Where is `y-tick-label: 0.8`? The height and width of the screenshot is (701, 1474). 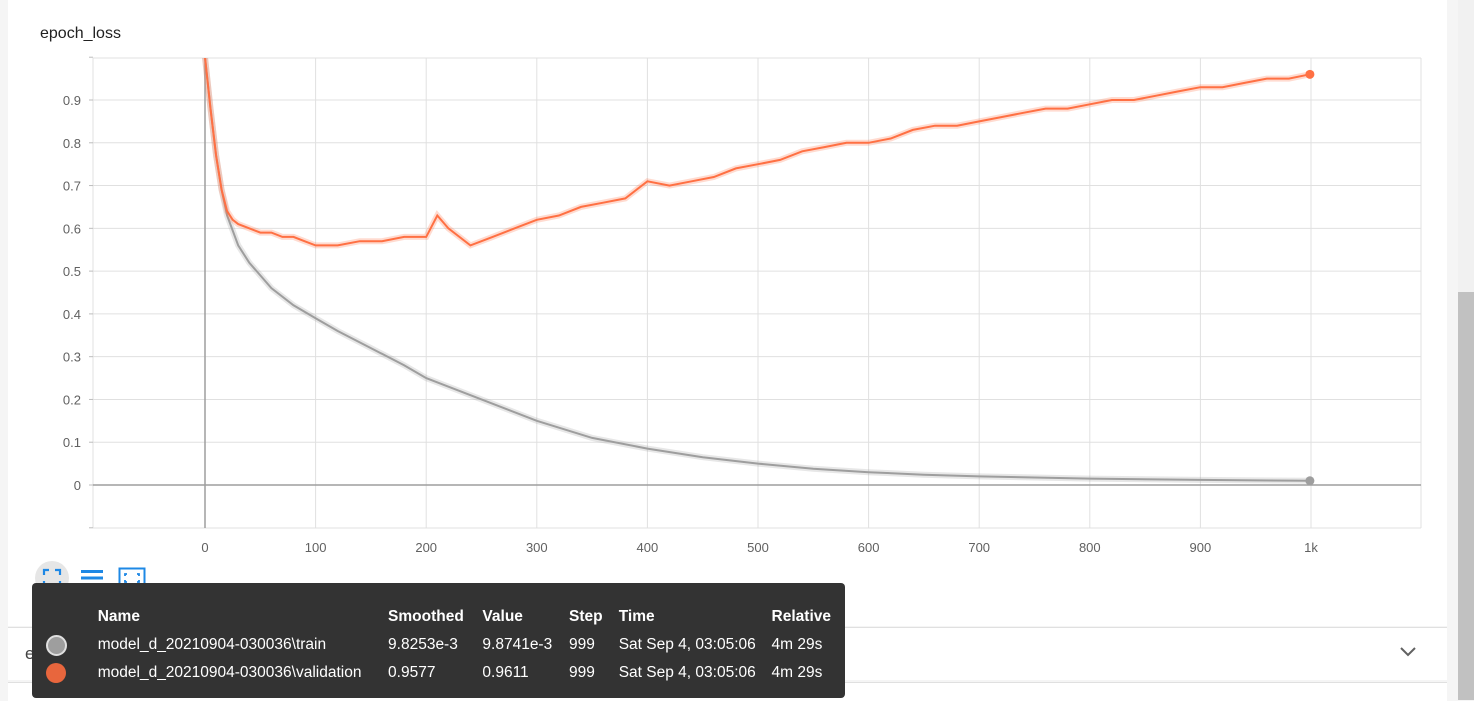 y-tick-label: 0.8 is located at coordinates (72, 143).